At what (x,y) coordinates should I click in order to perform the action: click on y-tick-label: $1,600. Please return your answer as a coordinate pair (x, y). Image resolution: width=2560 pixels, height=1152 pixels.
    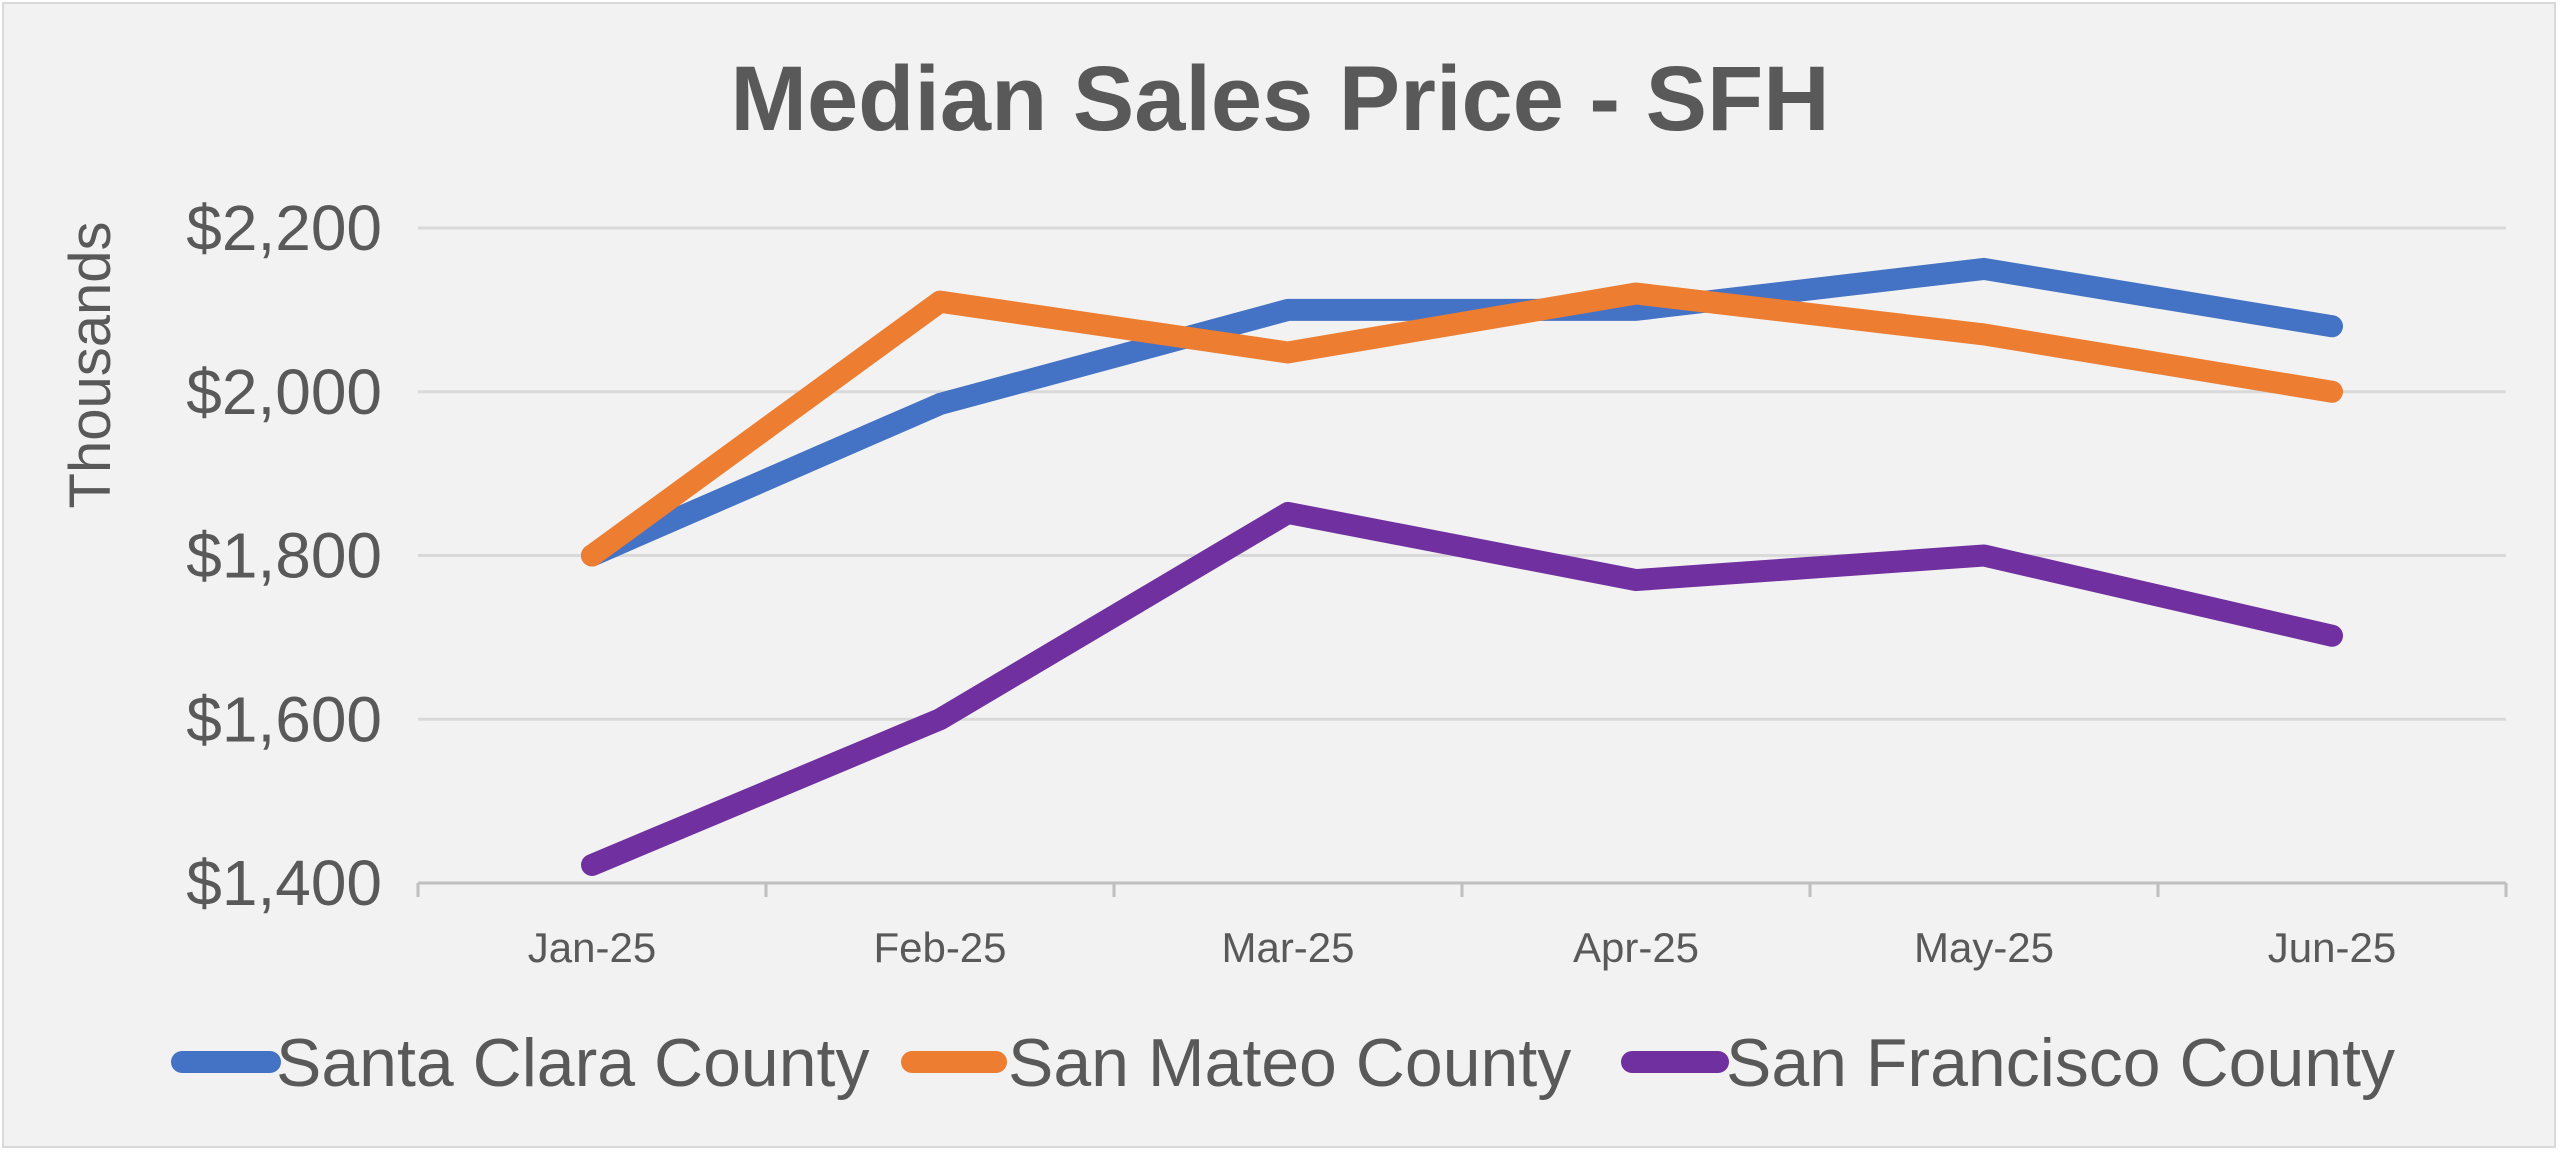
    Looking at the image, I should click on (284, 719).